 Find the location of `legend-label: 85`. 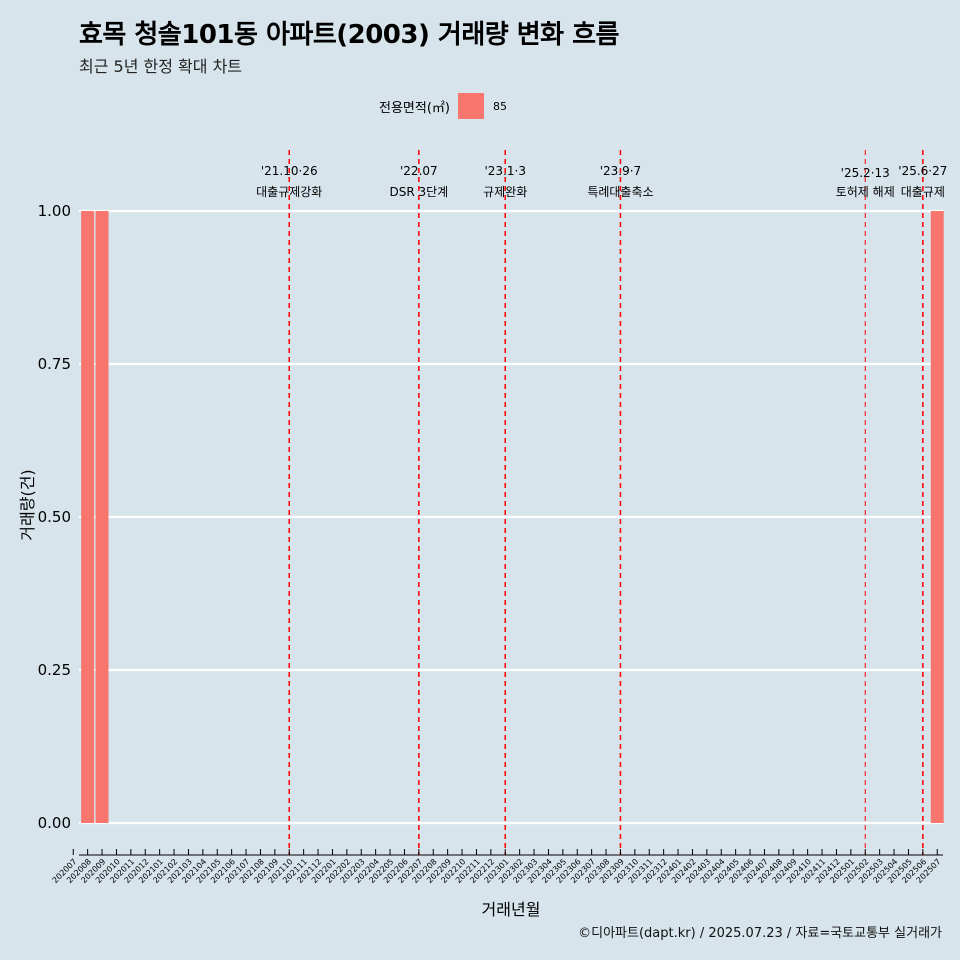

legend-label: 85 is located at coordinates (499, 106).